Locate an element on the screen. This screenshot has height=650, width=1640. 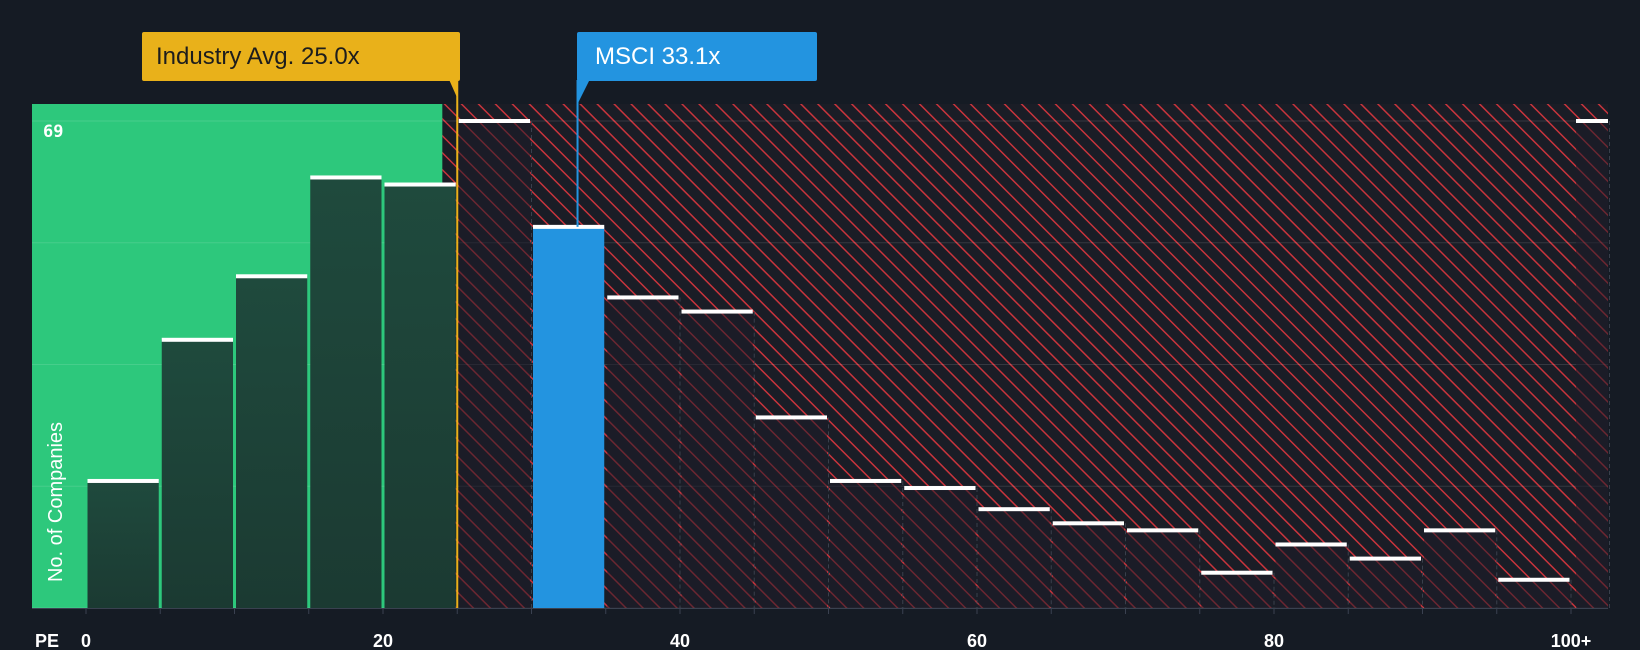
x-tick-label: 60 is located at coordinates (977, 640).